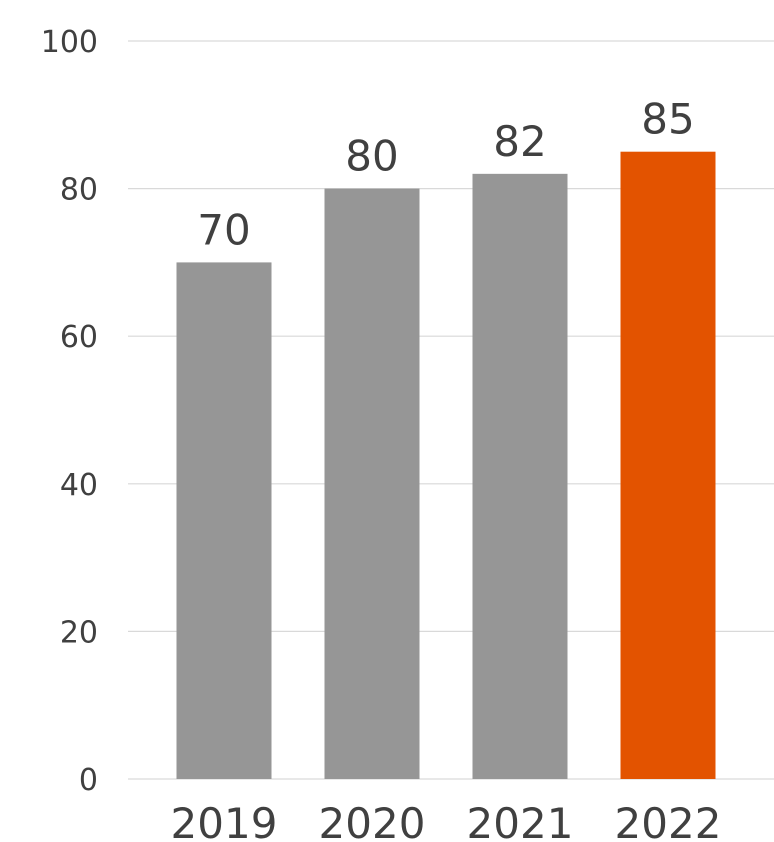  I want to click on y-tick-label-80: 80, so click(79, 190).